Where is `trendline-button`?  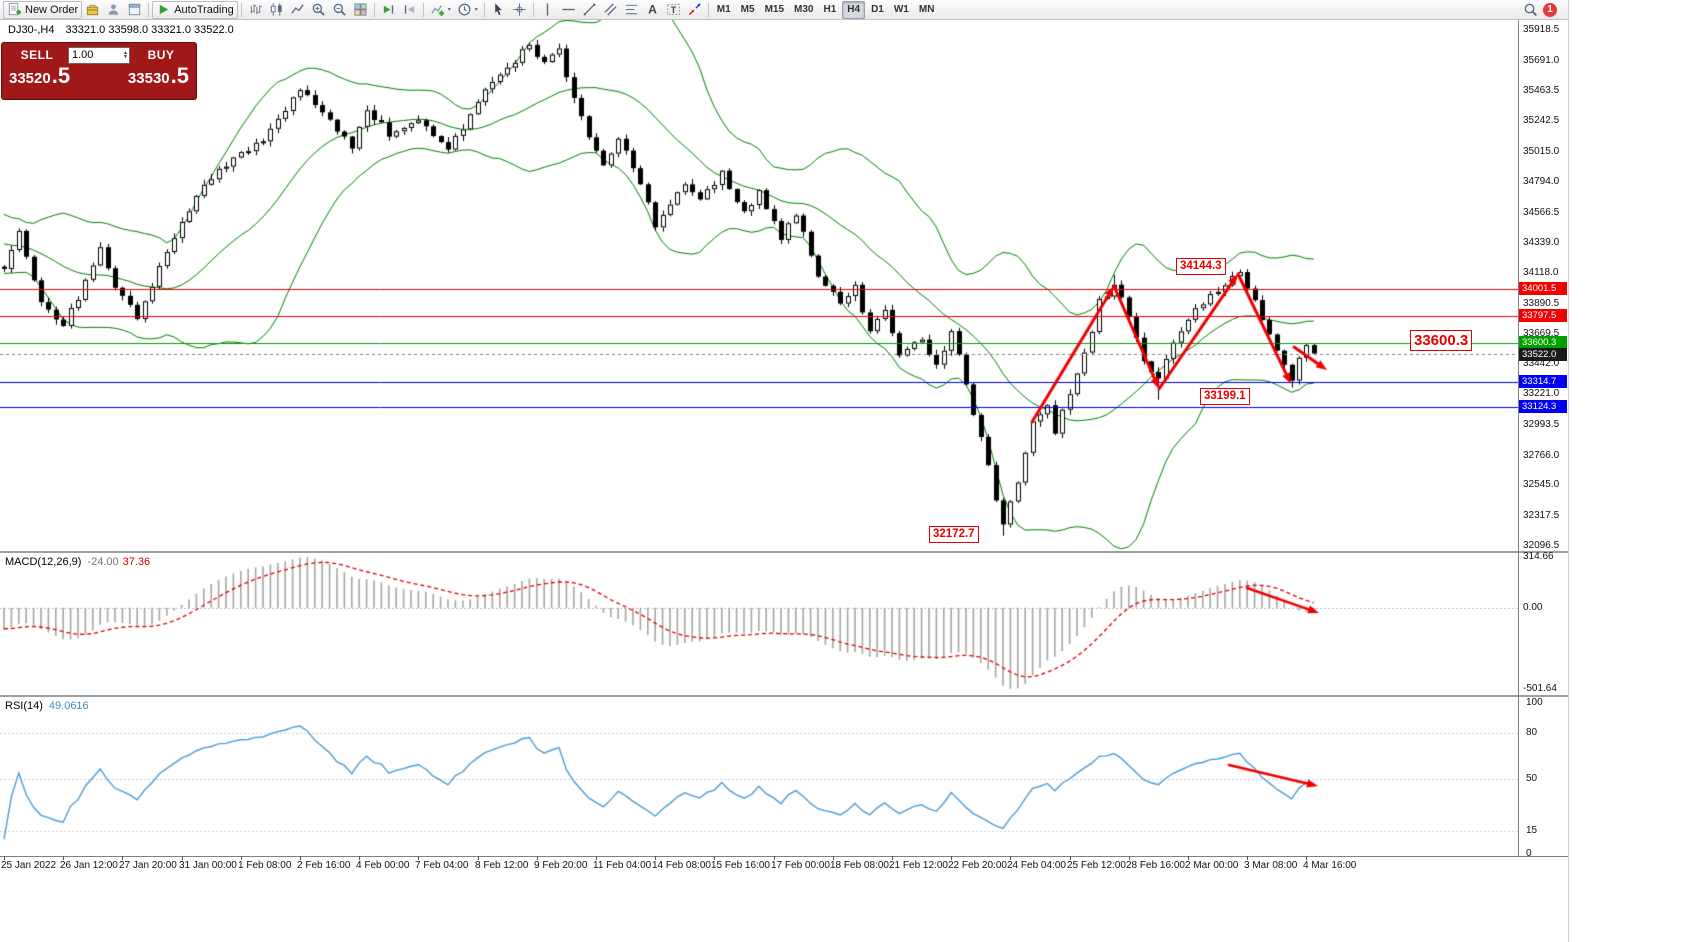 trendline-button is located at coordinates (589, 10).